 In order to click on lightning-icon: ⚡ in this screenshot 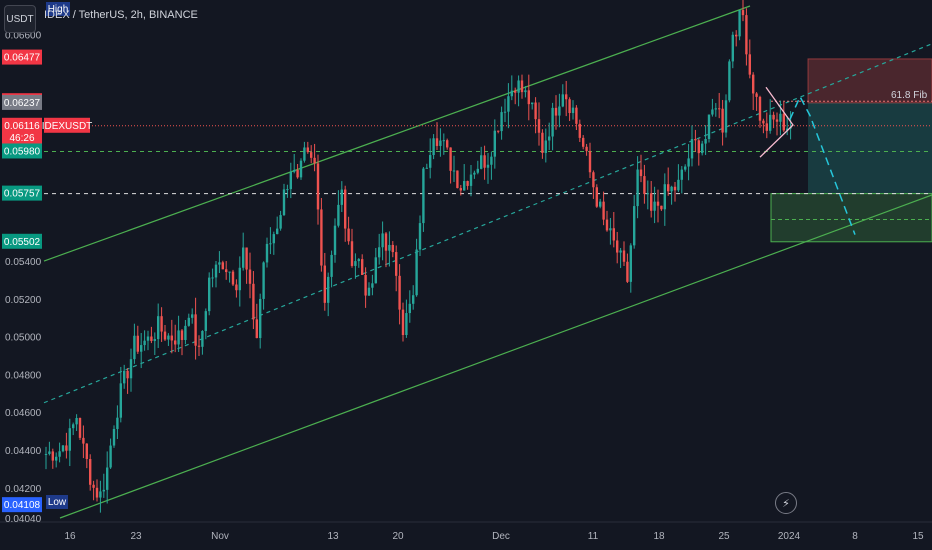, I will do `click(786, 503)`.